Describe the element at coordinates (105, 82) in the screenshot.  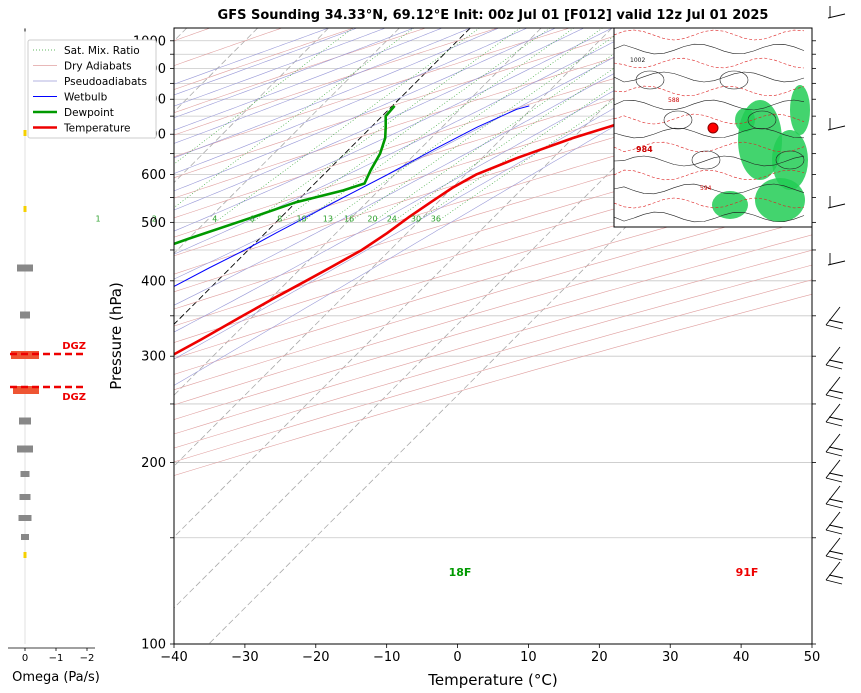
I see `legend-label: Pseudoadiabats` at that location.